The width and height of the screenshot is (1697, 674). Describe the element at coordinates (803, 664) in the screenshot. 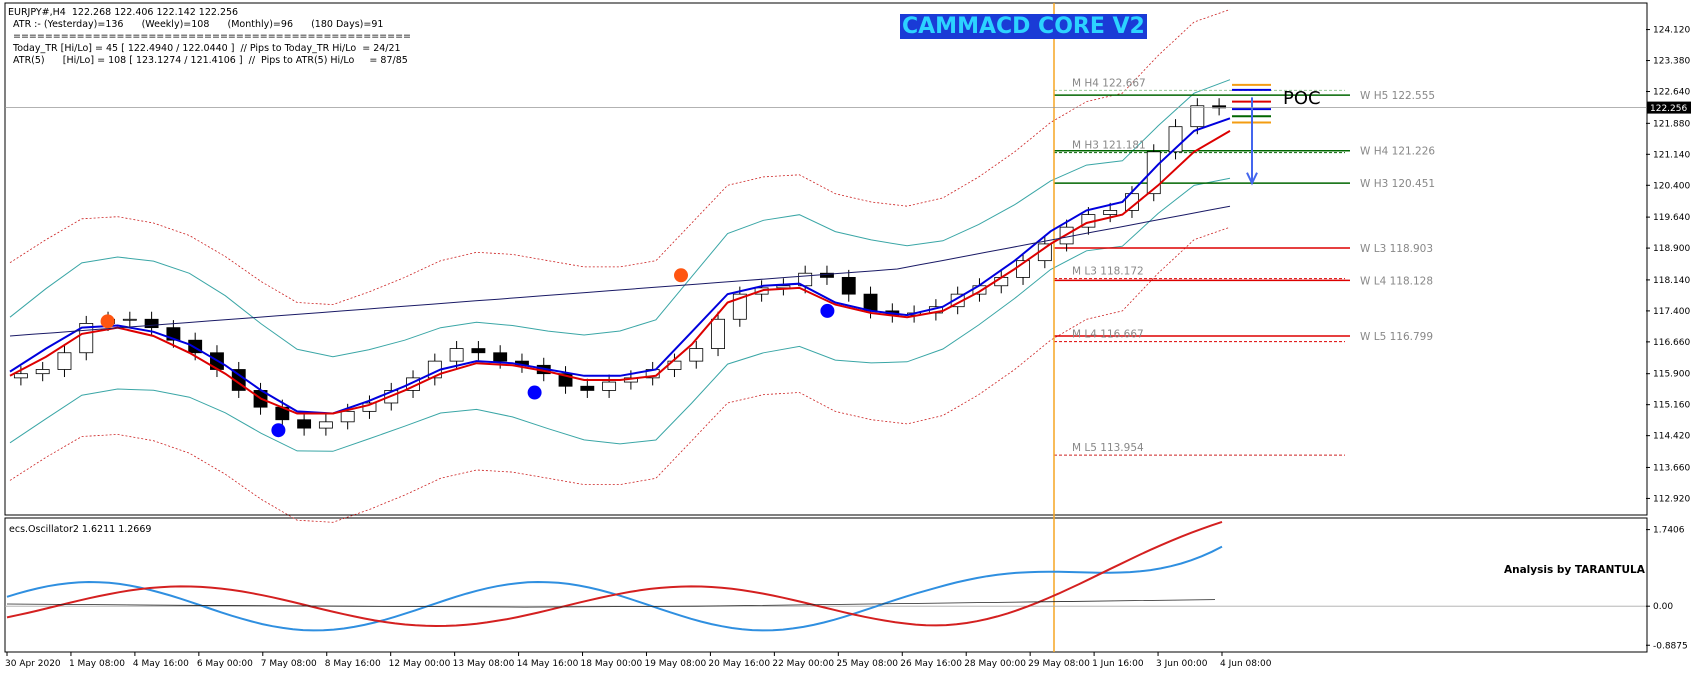

I see `time-tick-label: 22 May 00:00` at that location.